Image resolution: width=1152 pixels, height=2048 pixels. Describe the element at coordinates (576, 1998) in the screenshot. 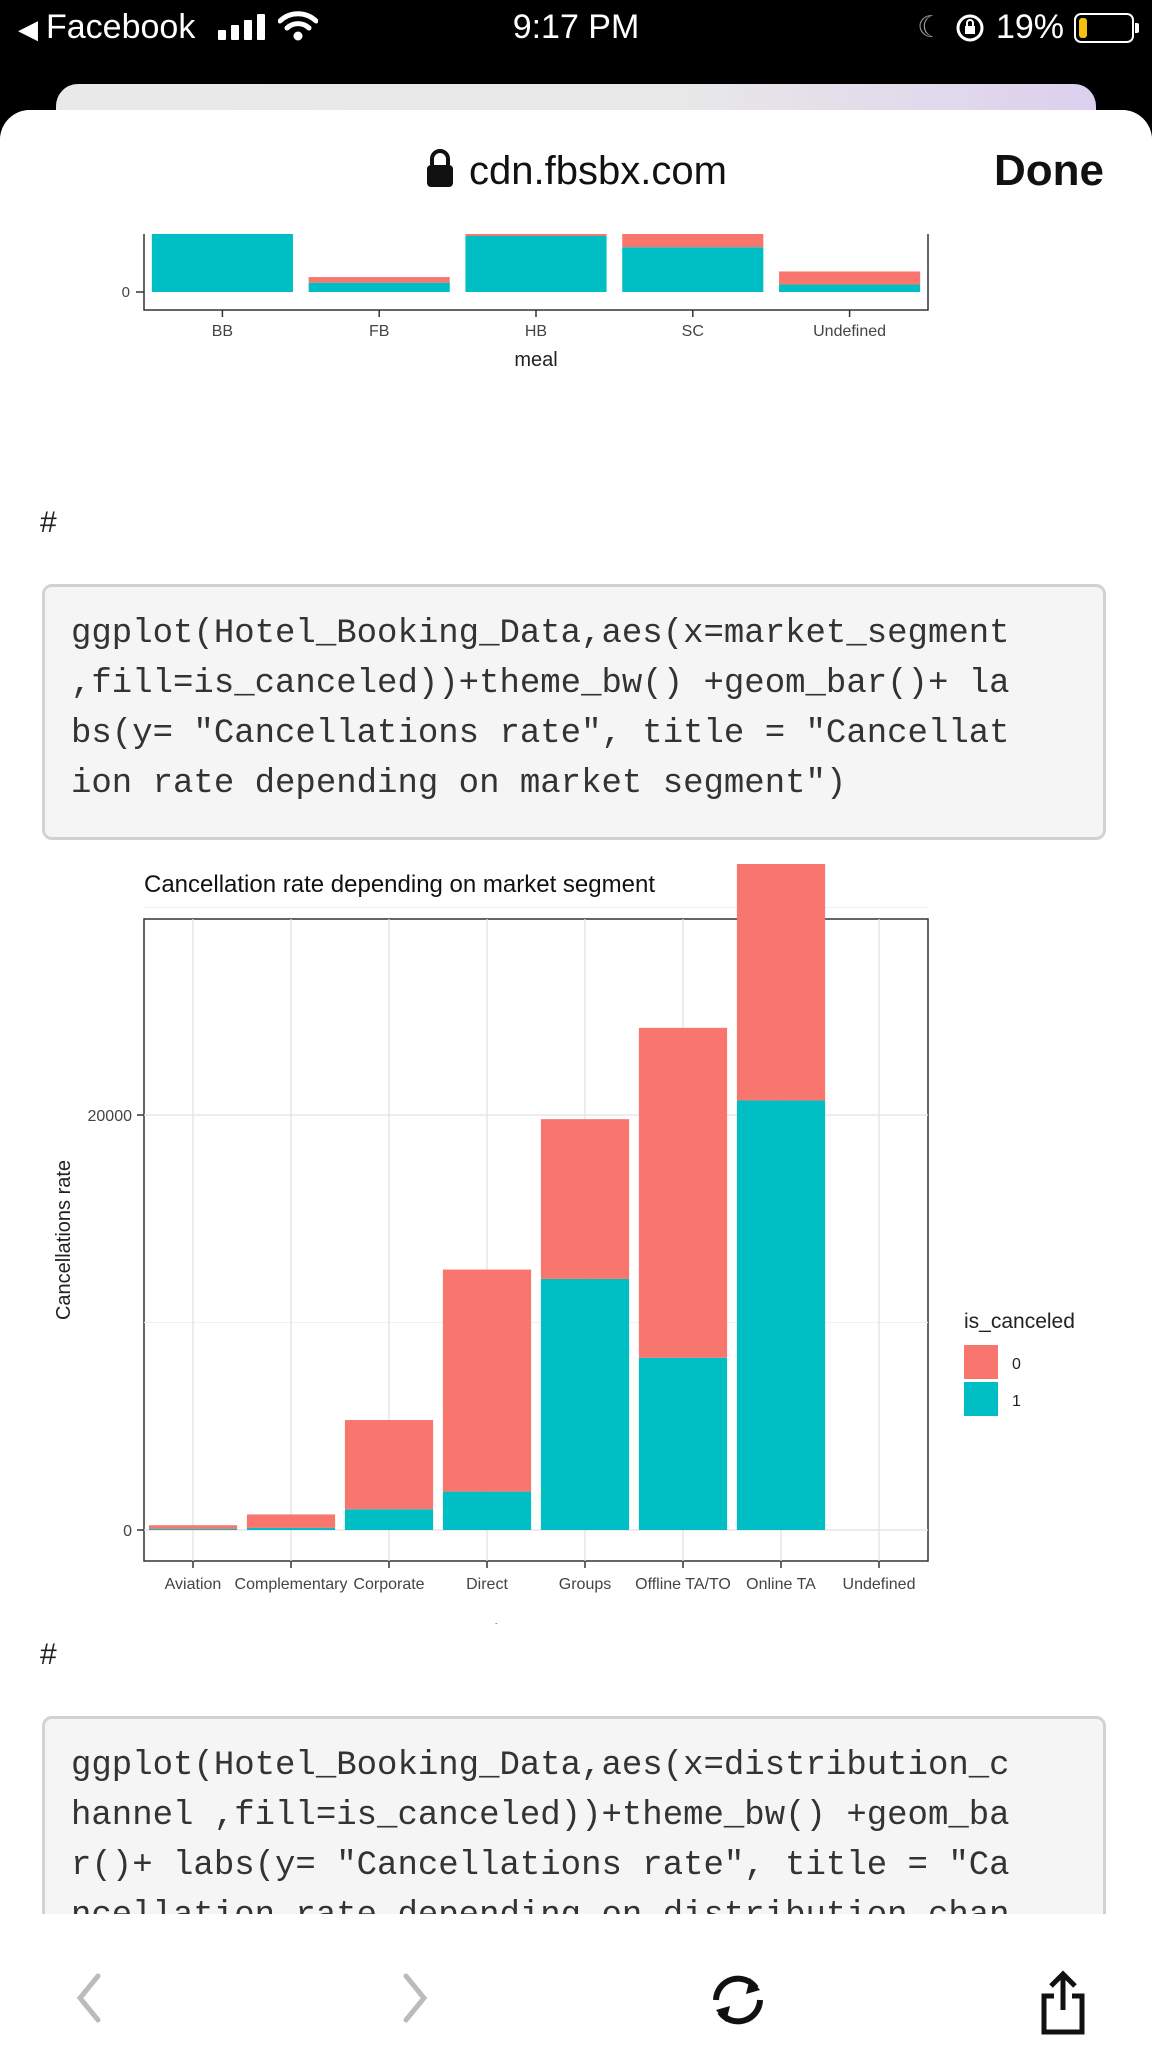

I see `browser-toolbar` at that location.